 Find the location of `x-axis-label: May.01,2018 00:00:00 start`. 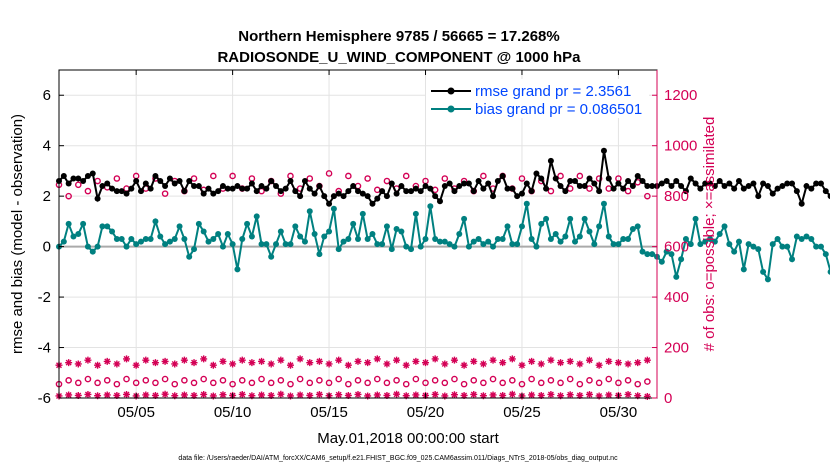

x-axis-label: May.01,2018 00:00:00 start is located at coordinates (408, 438).